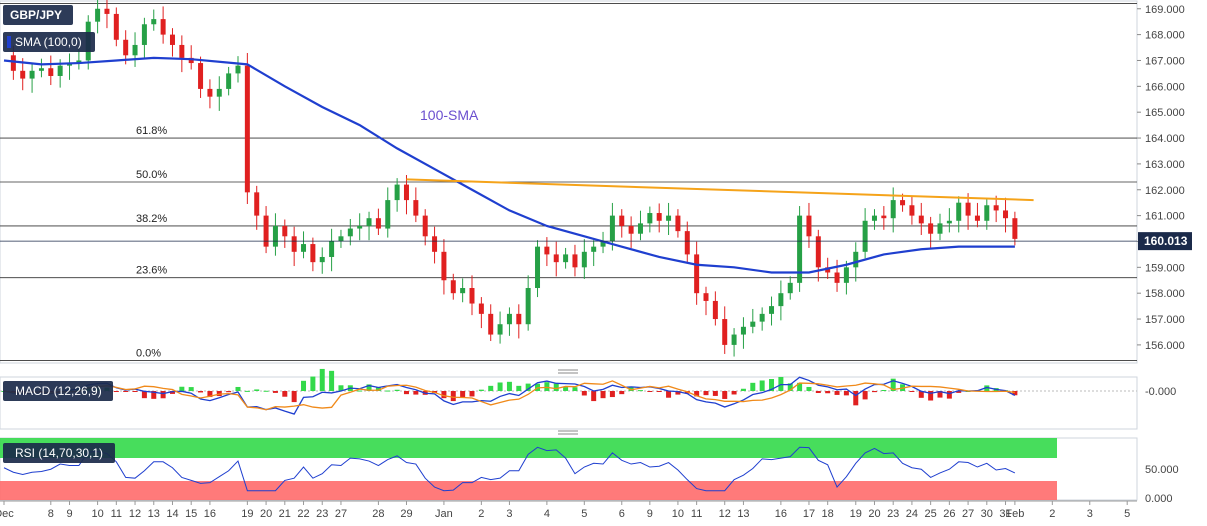 The height and width of the screenshot is (526, 1207). I want to click on time-tick-label: 23, so click(322, 514).